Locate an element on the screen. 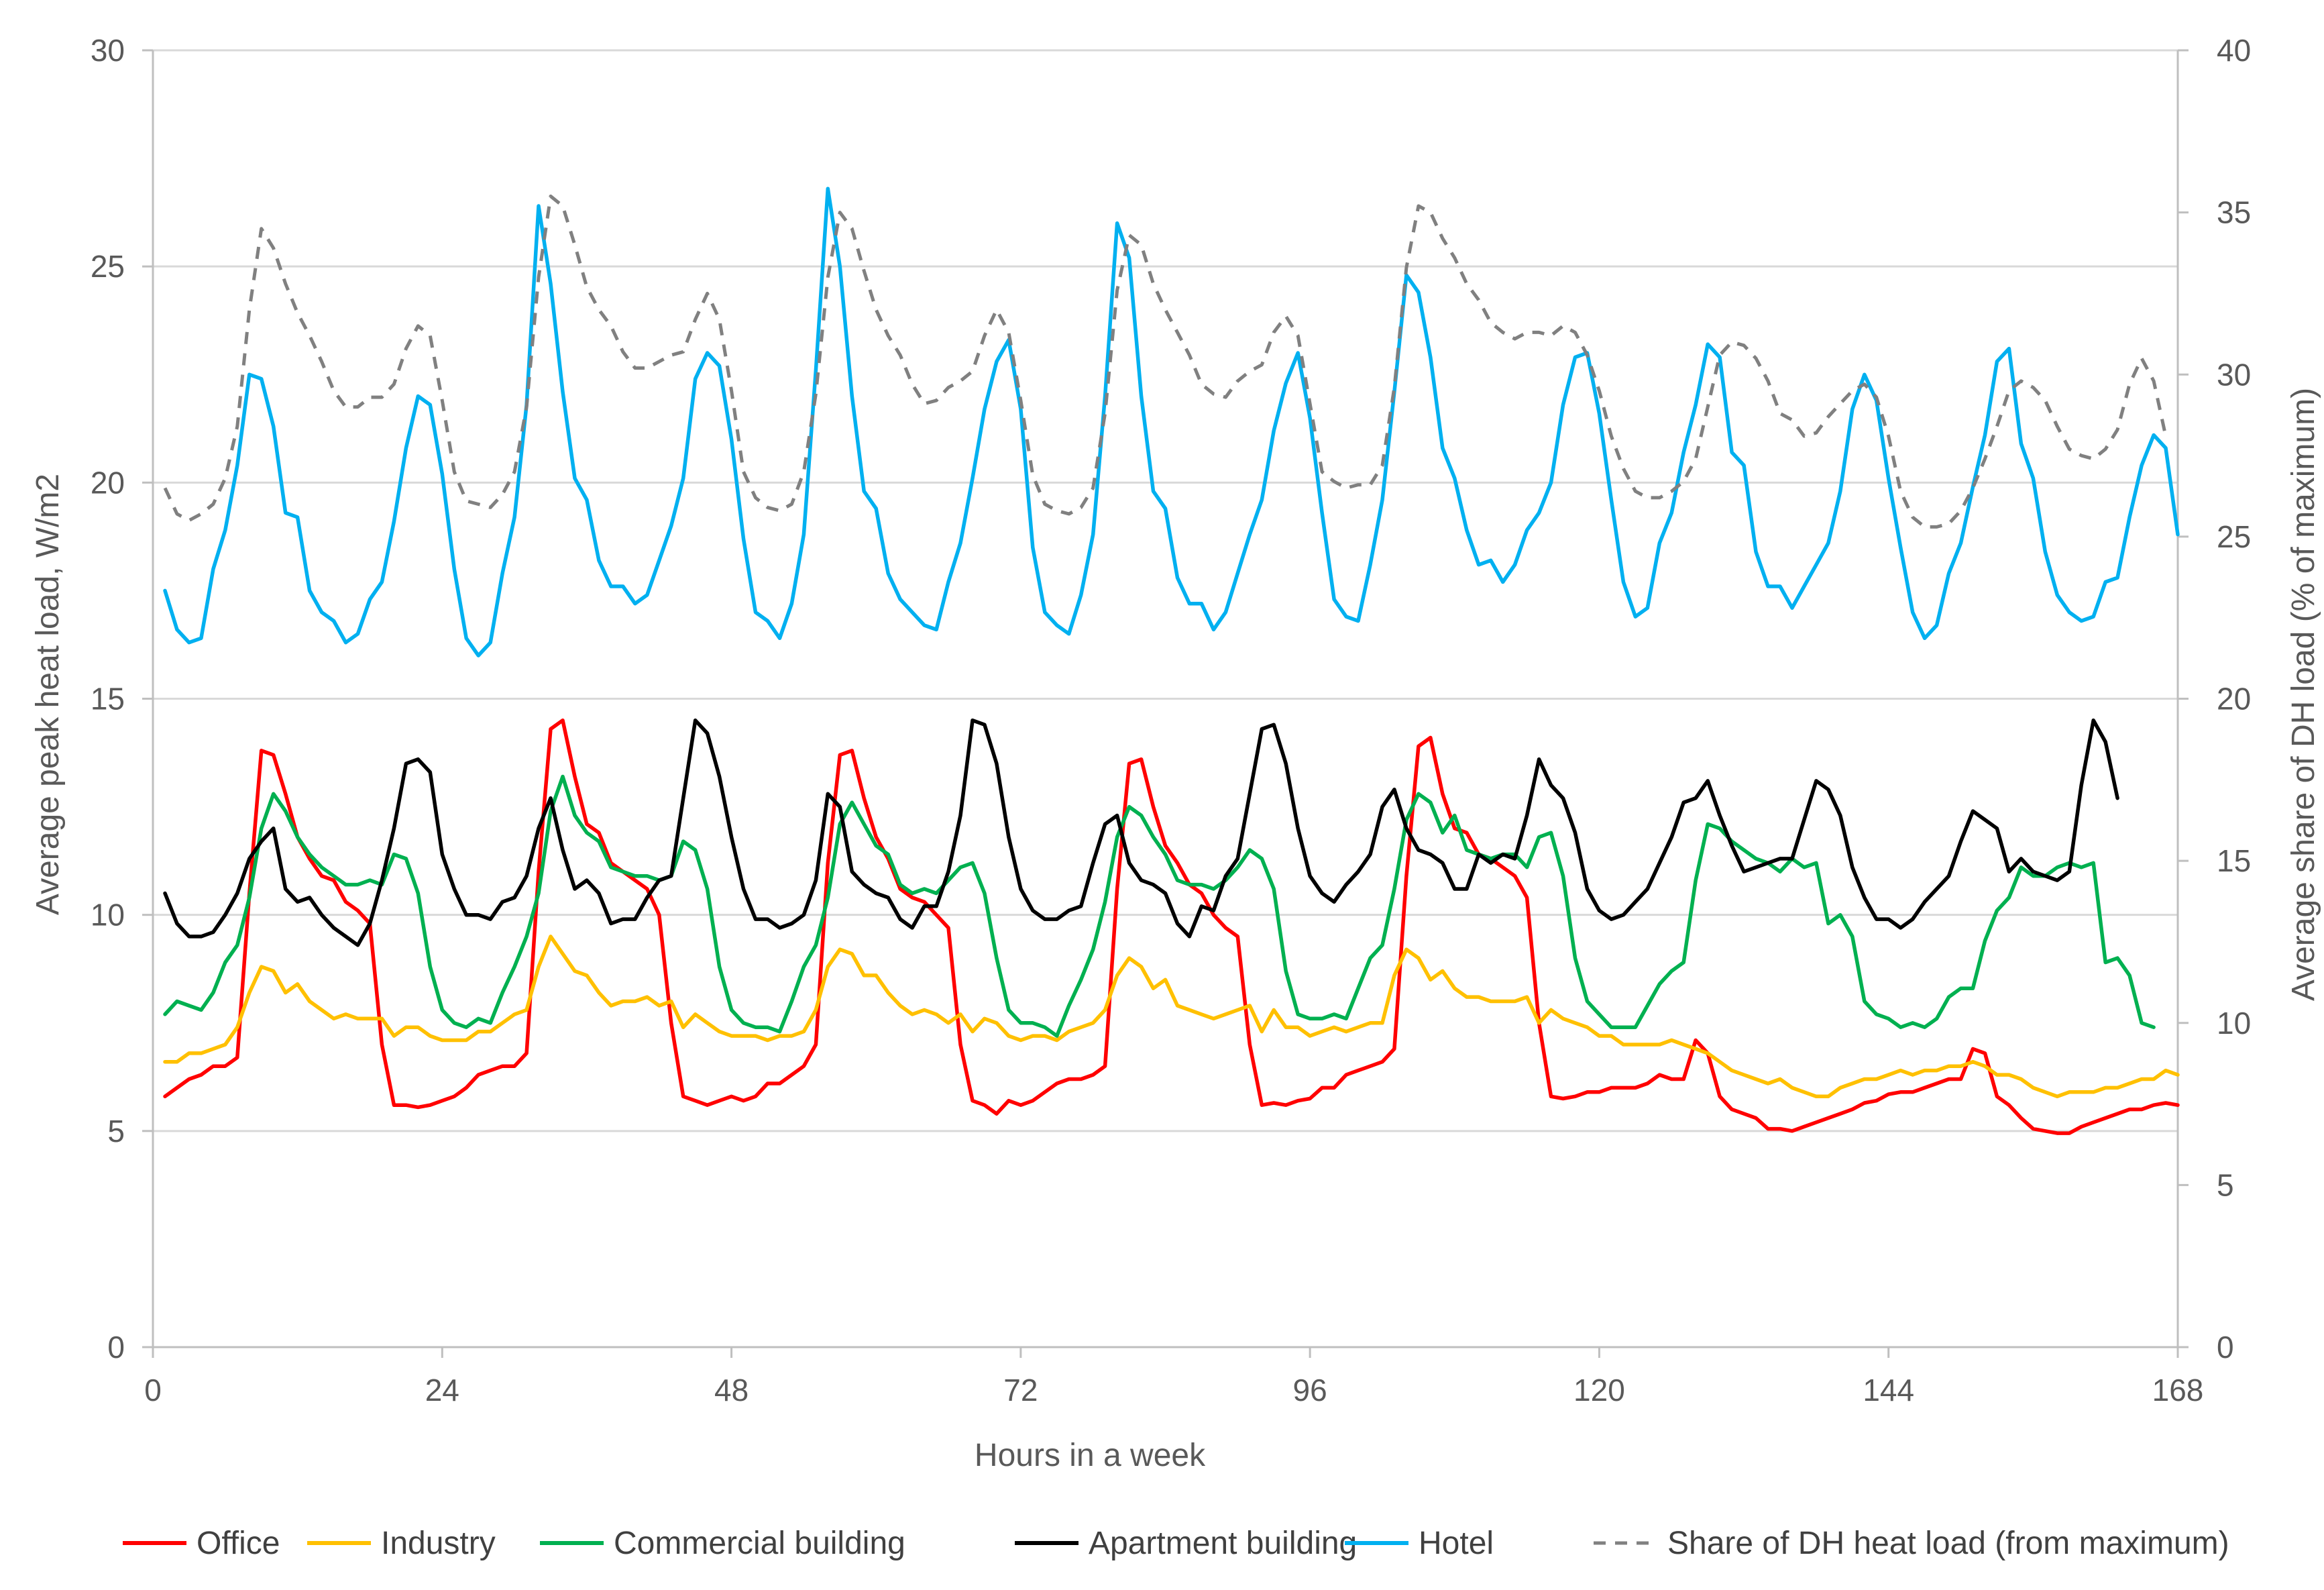  legend-label-share-of-dh-heat-load-from-maximum: Share of DH heat load (from maximum) is located at coordinates (1948, 1543).